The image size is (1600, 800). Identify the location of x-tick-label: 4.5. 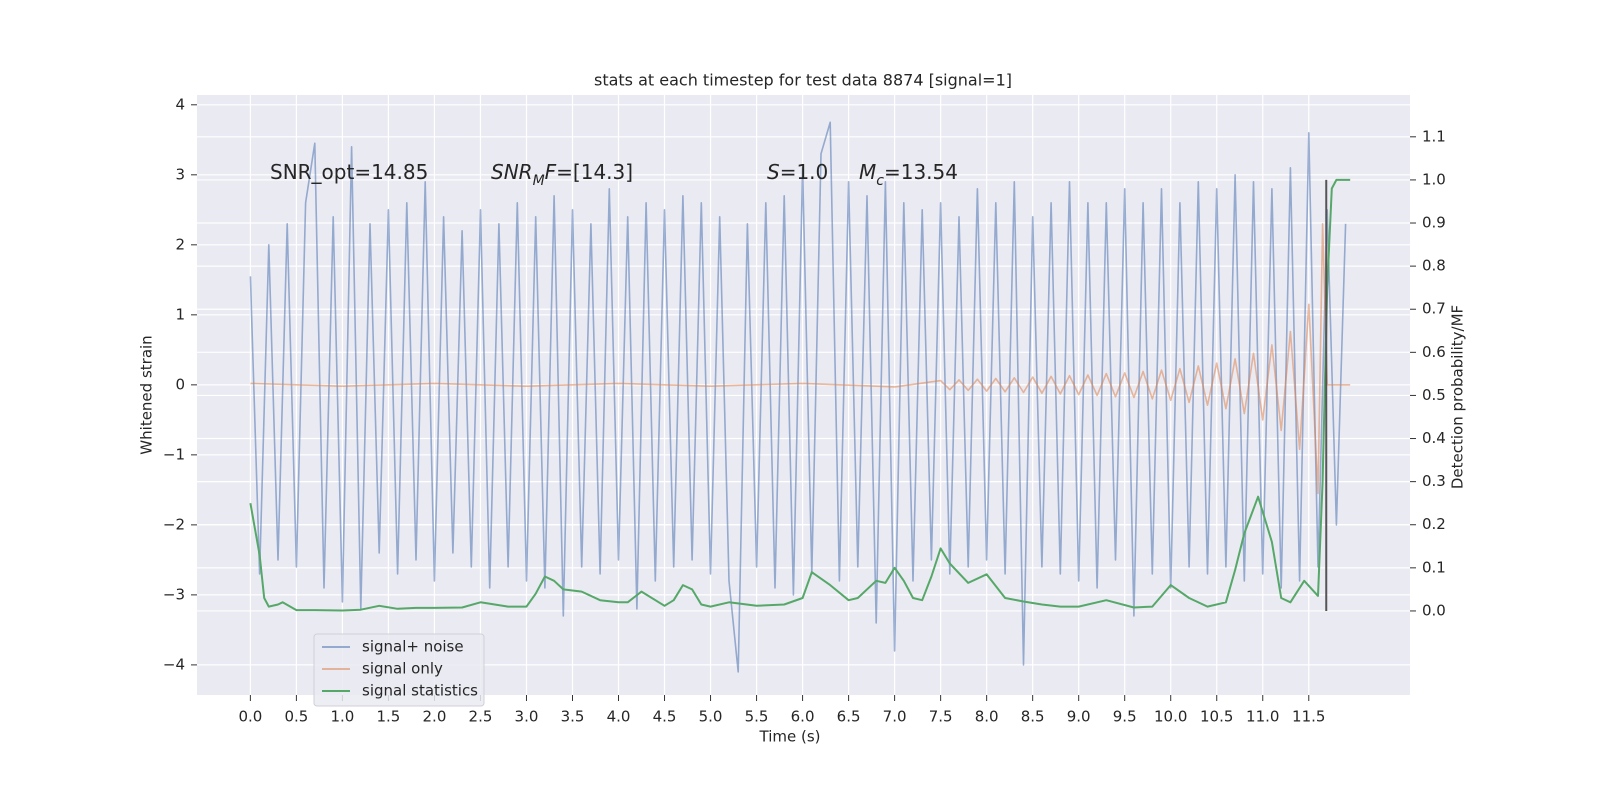
(665, 717).